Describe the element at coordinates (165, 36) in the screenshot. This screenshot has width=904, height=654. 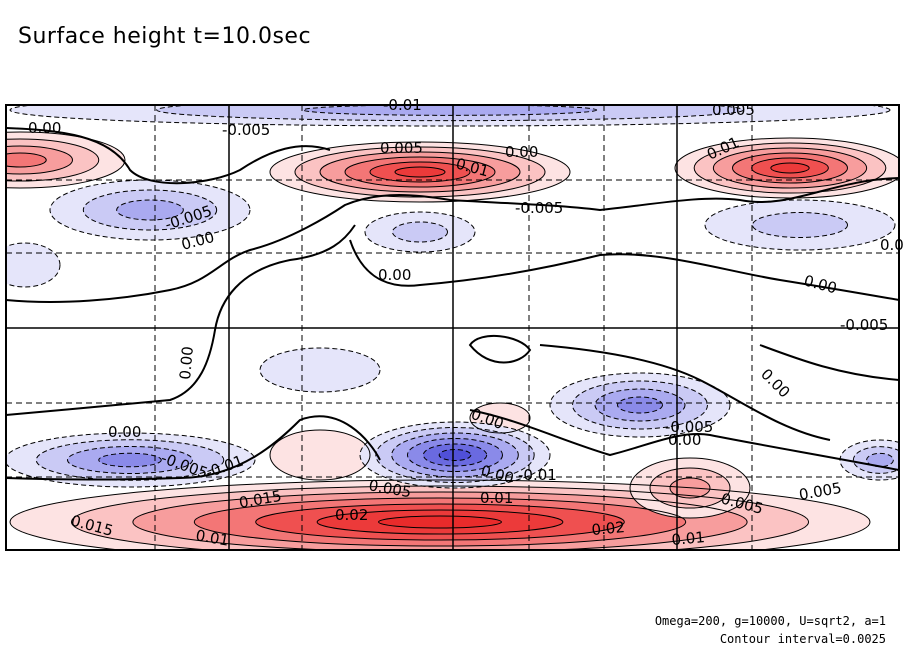
I see `chart-title: Surface height t=10.0sec` at that location.